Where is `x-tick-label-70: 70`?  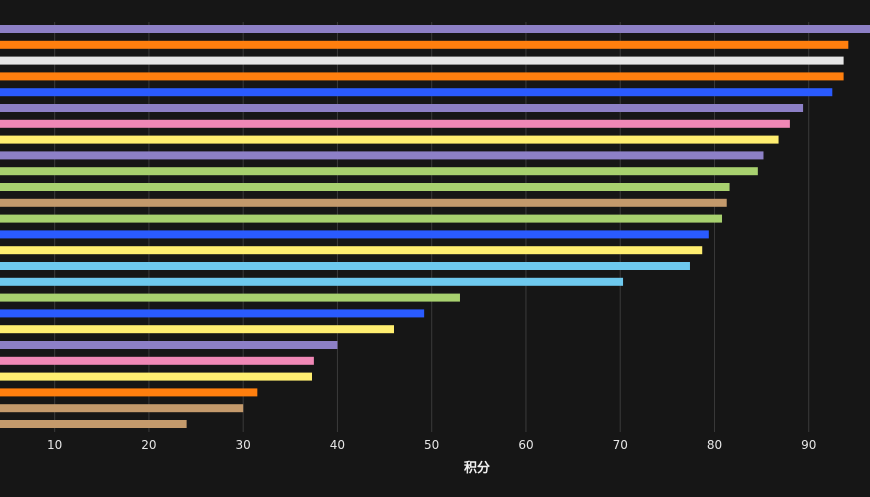
x-tick-label-70: 70 is located at coordinates (620, 445).